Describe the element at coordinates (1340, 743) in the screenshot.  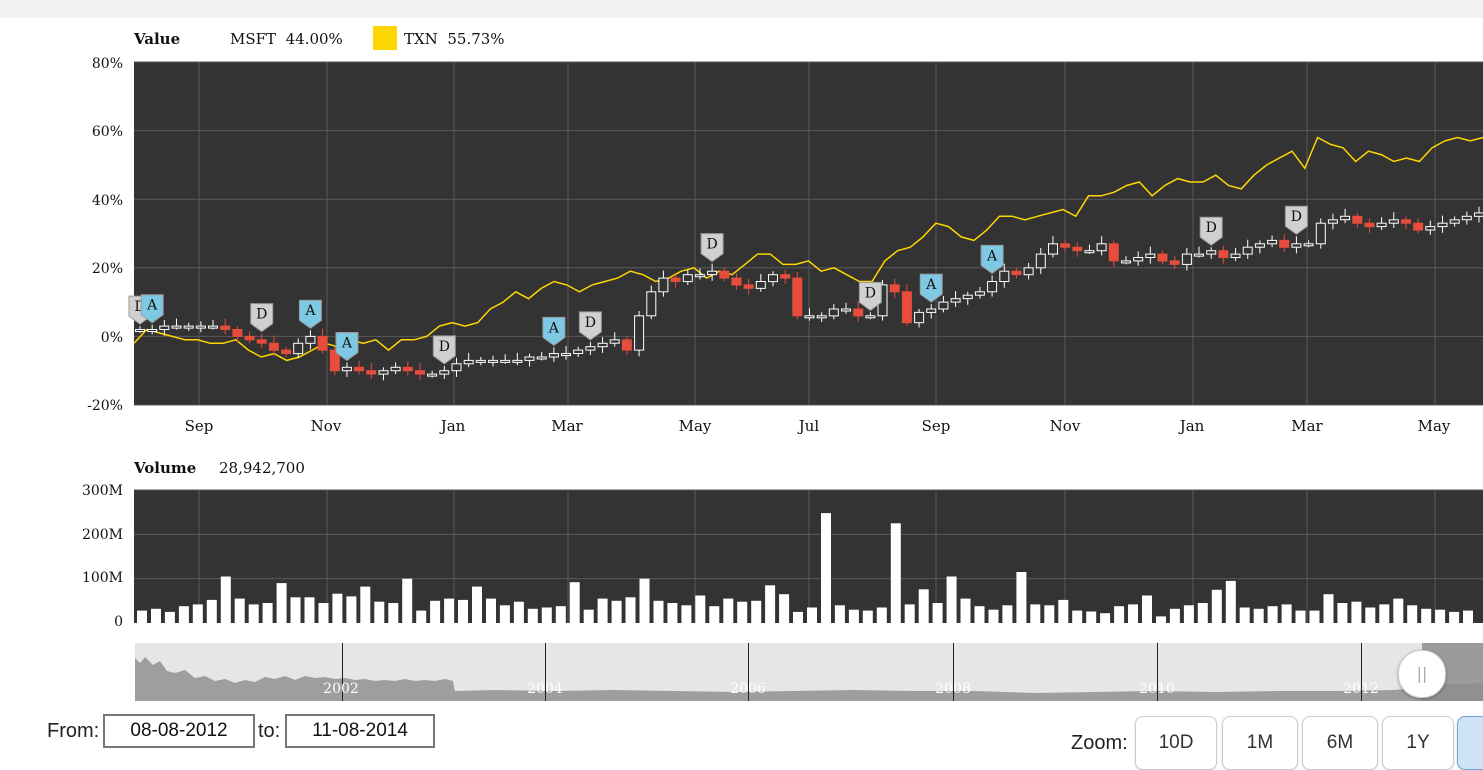
I see `zoom-6m-button: 6M` at that location.